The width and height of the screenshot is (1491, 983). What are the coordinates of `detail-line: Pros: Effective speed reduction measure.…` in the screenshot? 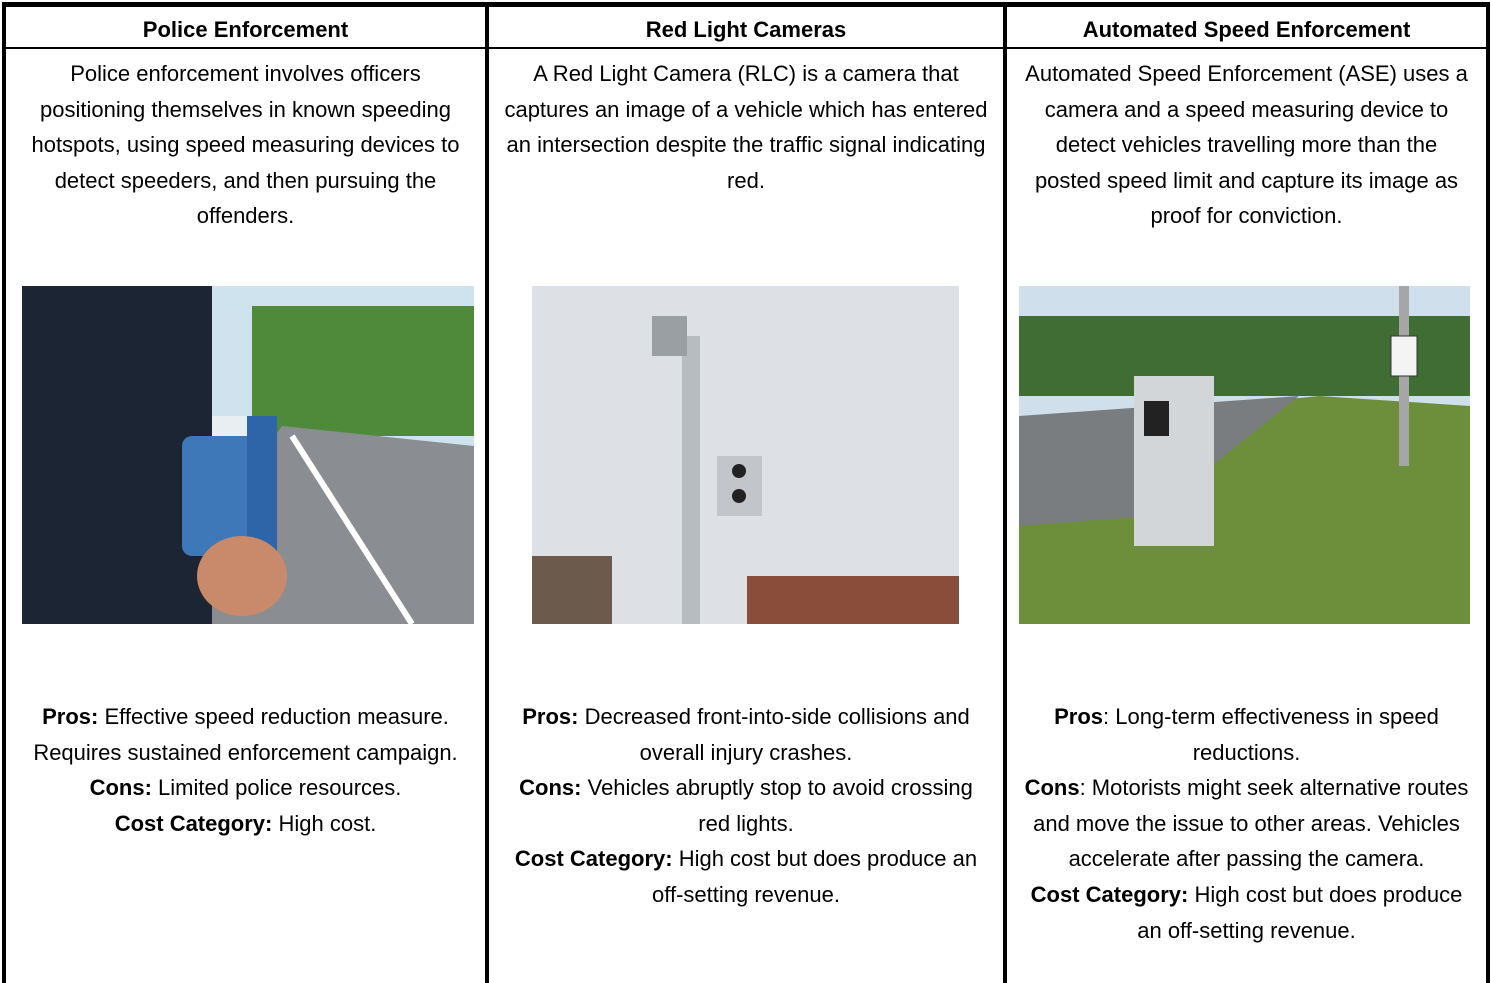 It's located at (245, 734).